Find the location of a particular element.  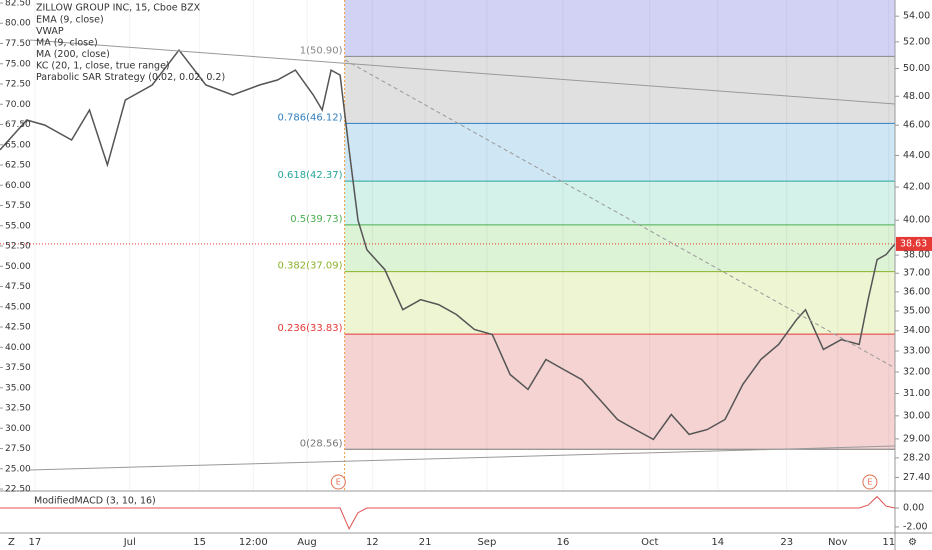

y2-tick-label: 42.50 is located at coordinates (18, 328).